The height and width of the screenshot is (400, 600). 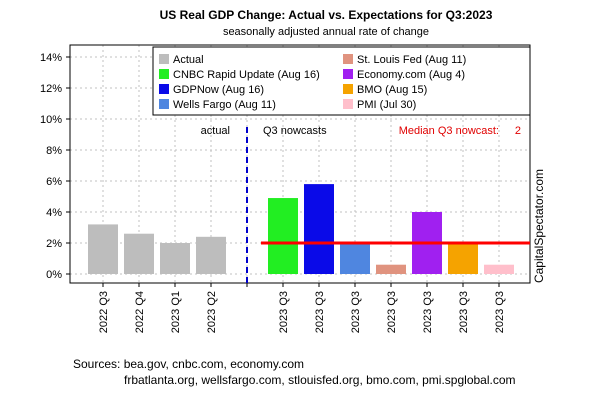 What do you see at coordinates (51, 89) in the screenshot?
I see `y-tick-label: 12%` at bounding box center [51, 89].